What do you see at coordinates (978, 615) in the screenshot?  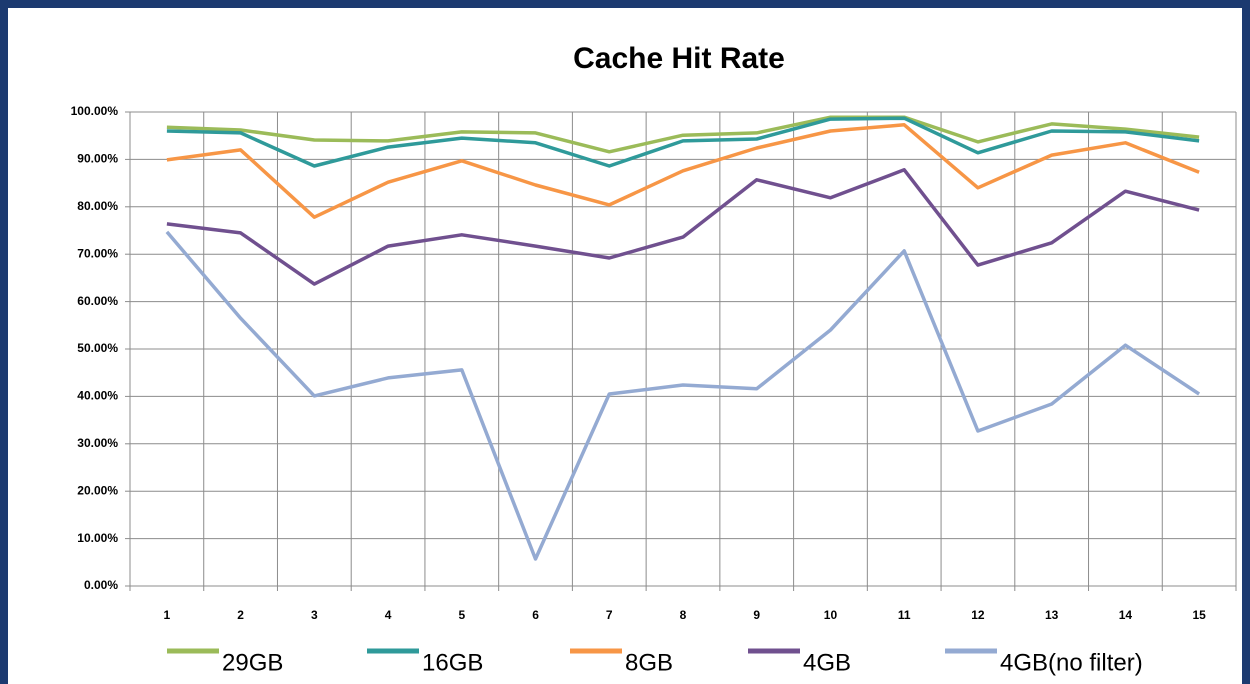 I see `x-tick-label: 12` at bounding box center [978, 615].